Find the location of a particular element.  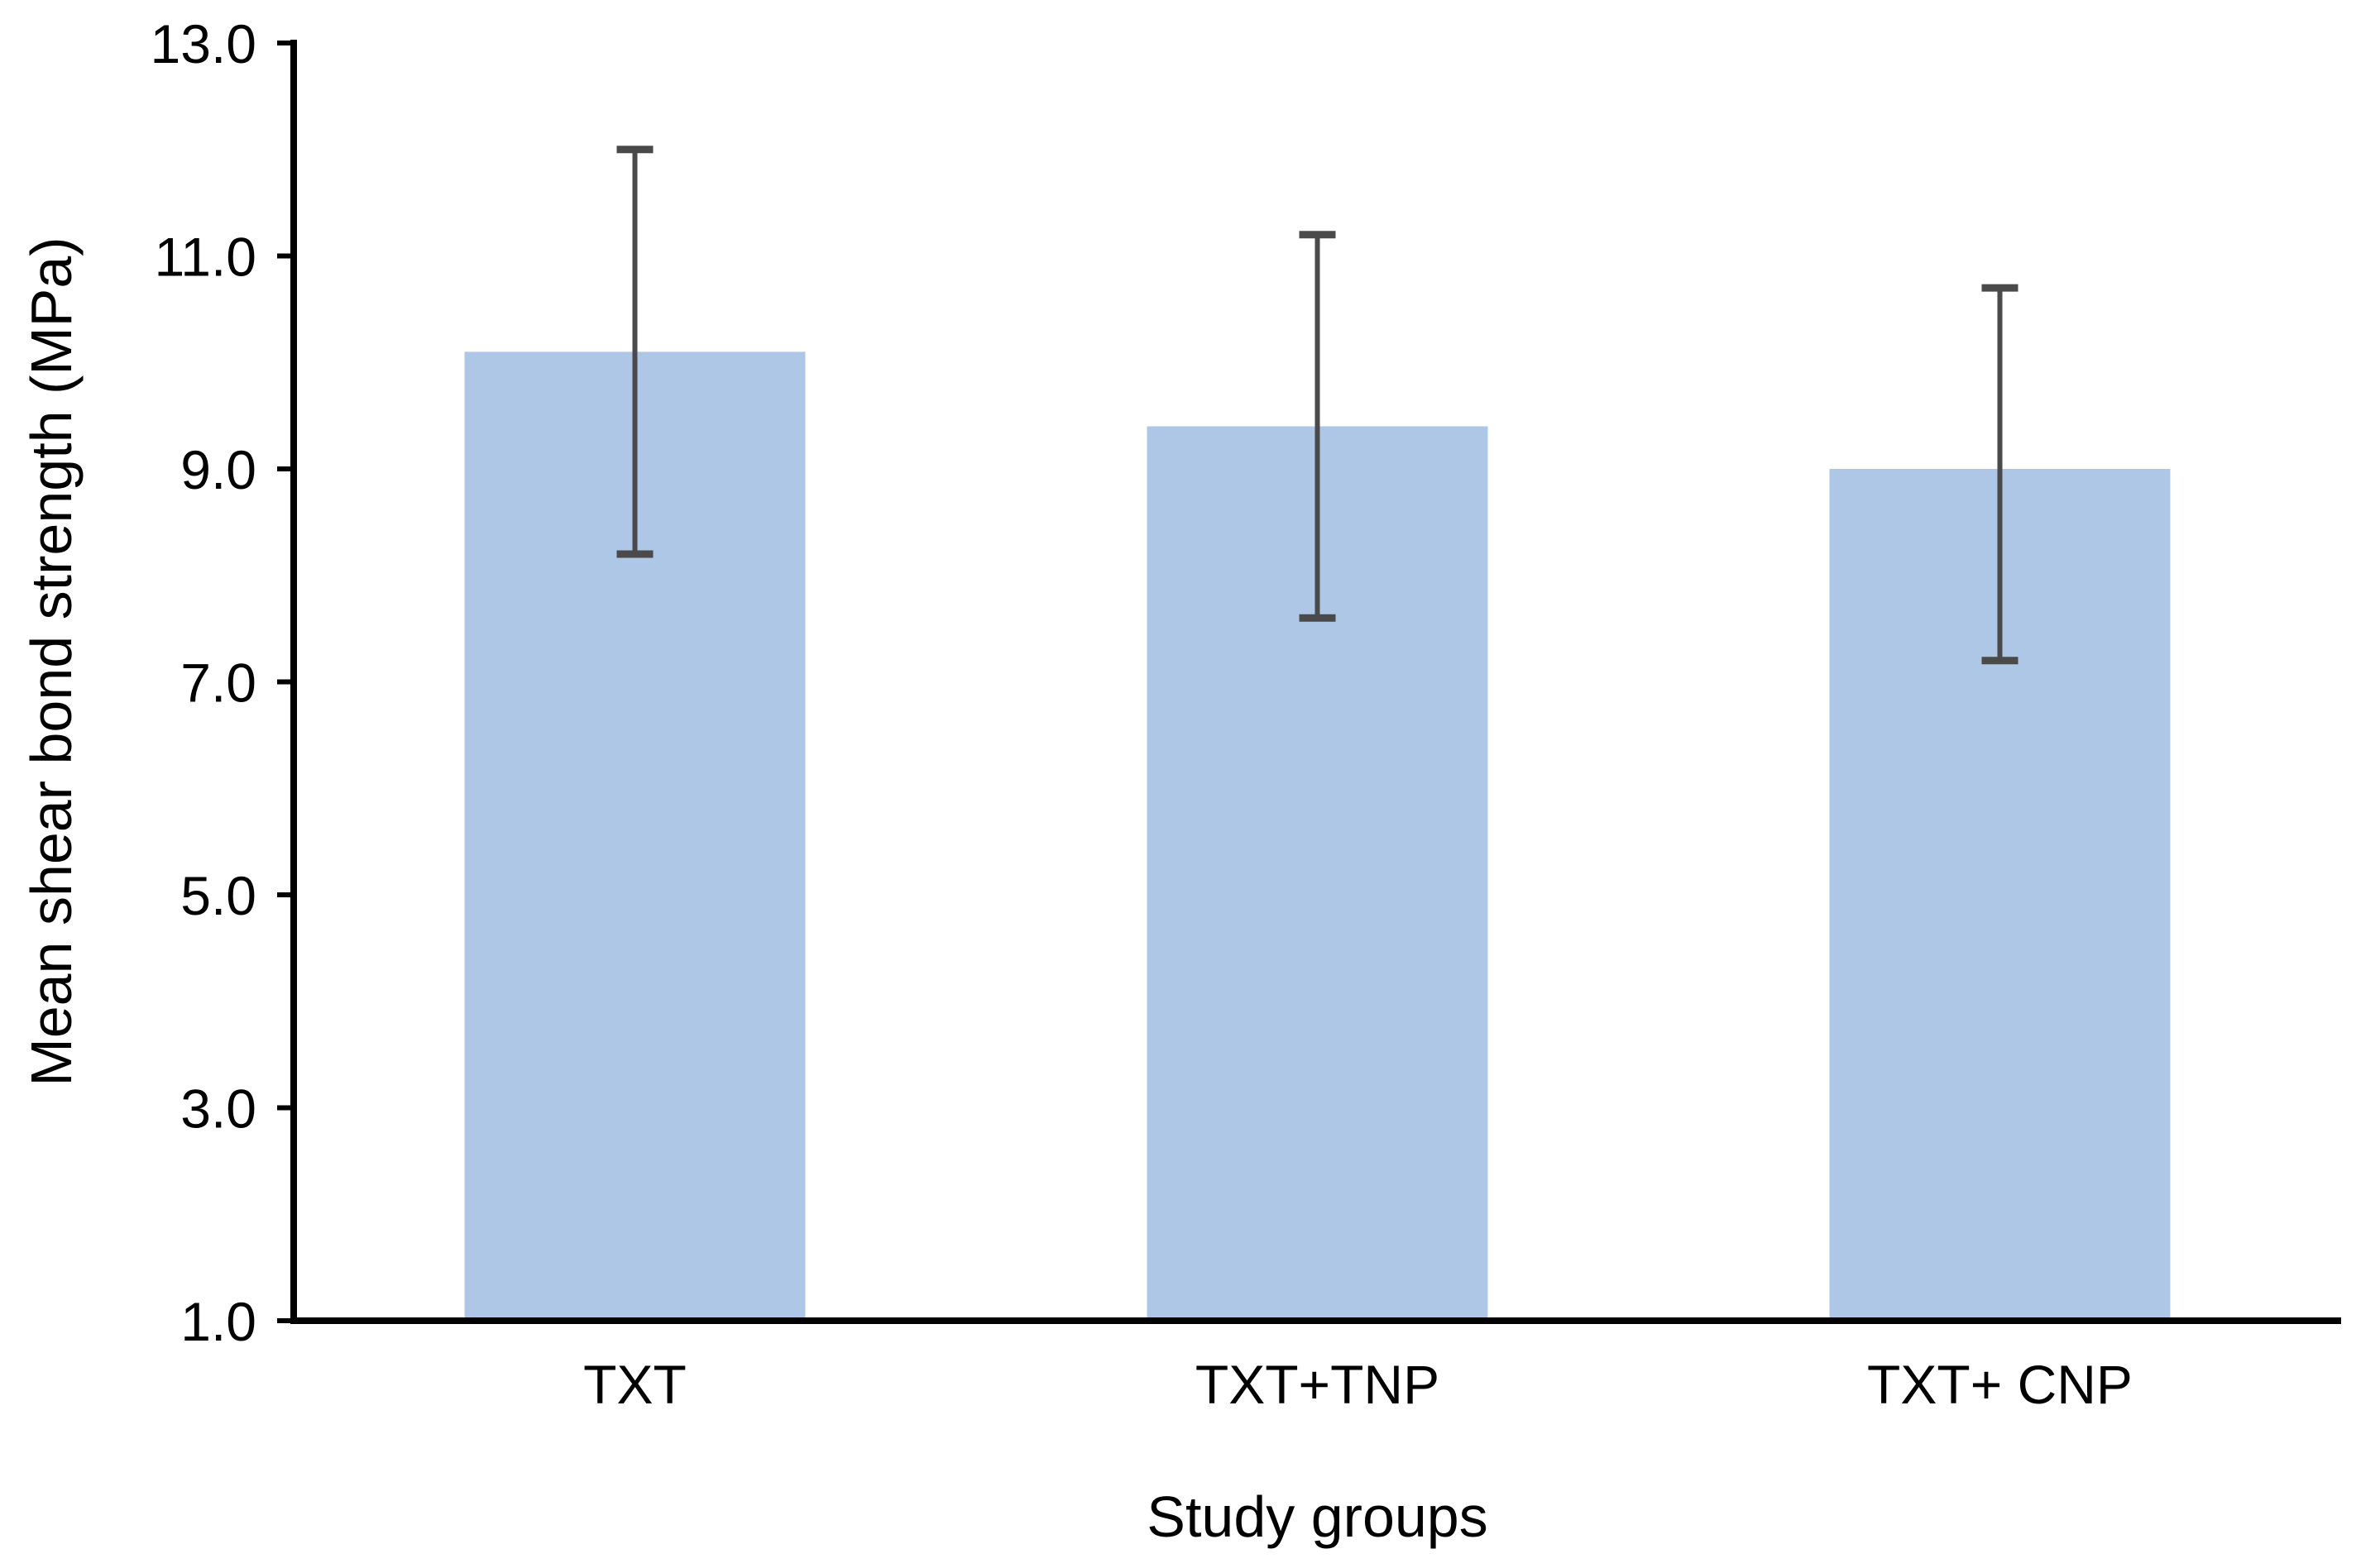

y-tick-label-1.0: 1.0 is located at coordinates (218, 1321).